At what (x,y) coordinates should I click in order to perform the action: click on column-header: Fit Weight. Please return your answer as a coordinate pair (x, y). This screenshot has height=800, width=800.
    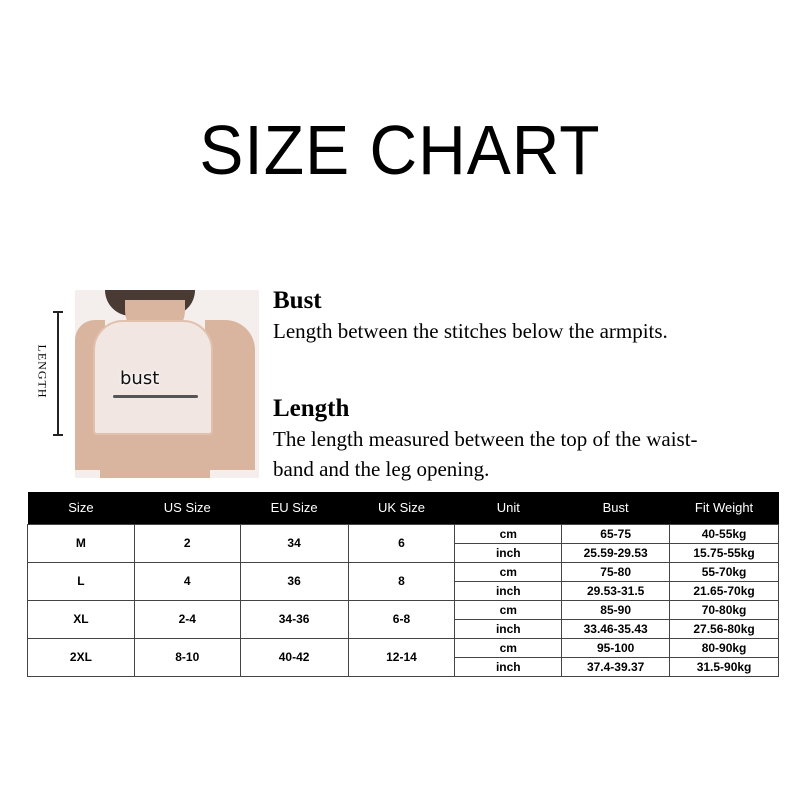
    Looking at the image, I should click on (724, 508).